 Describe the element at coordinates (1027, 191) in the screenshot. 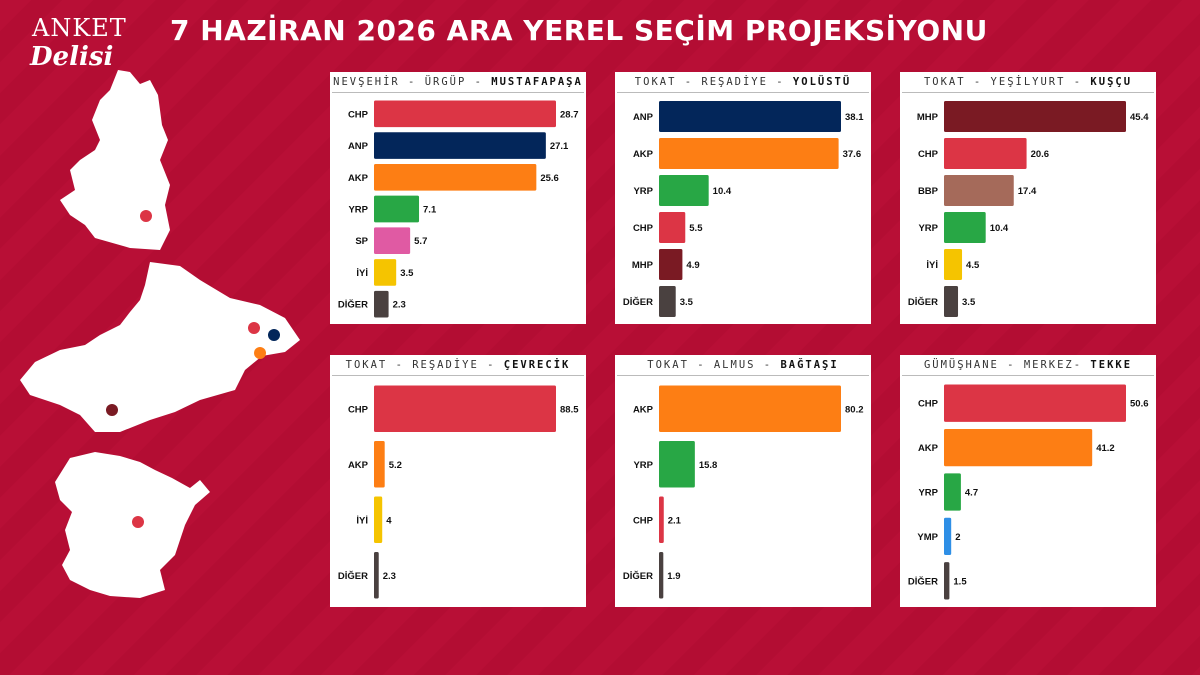

I see `value-label-bbp: 17.4` at that location.